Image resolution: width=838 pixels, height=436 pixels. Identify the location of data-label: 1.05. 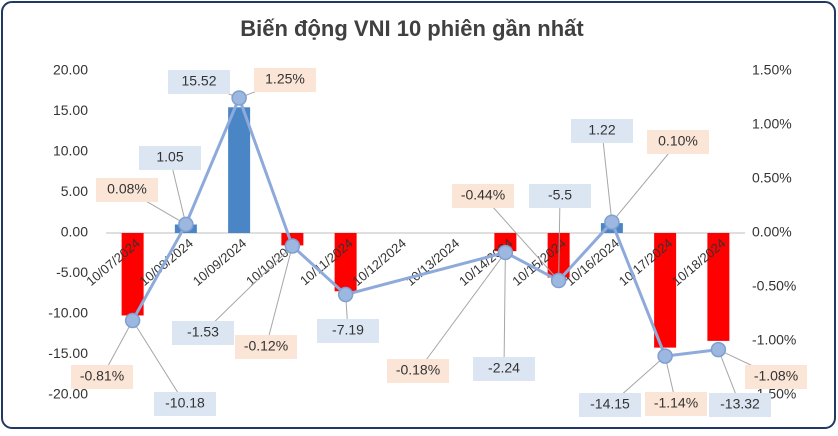
(169, 157).